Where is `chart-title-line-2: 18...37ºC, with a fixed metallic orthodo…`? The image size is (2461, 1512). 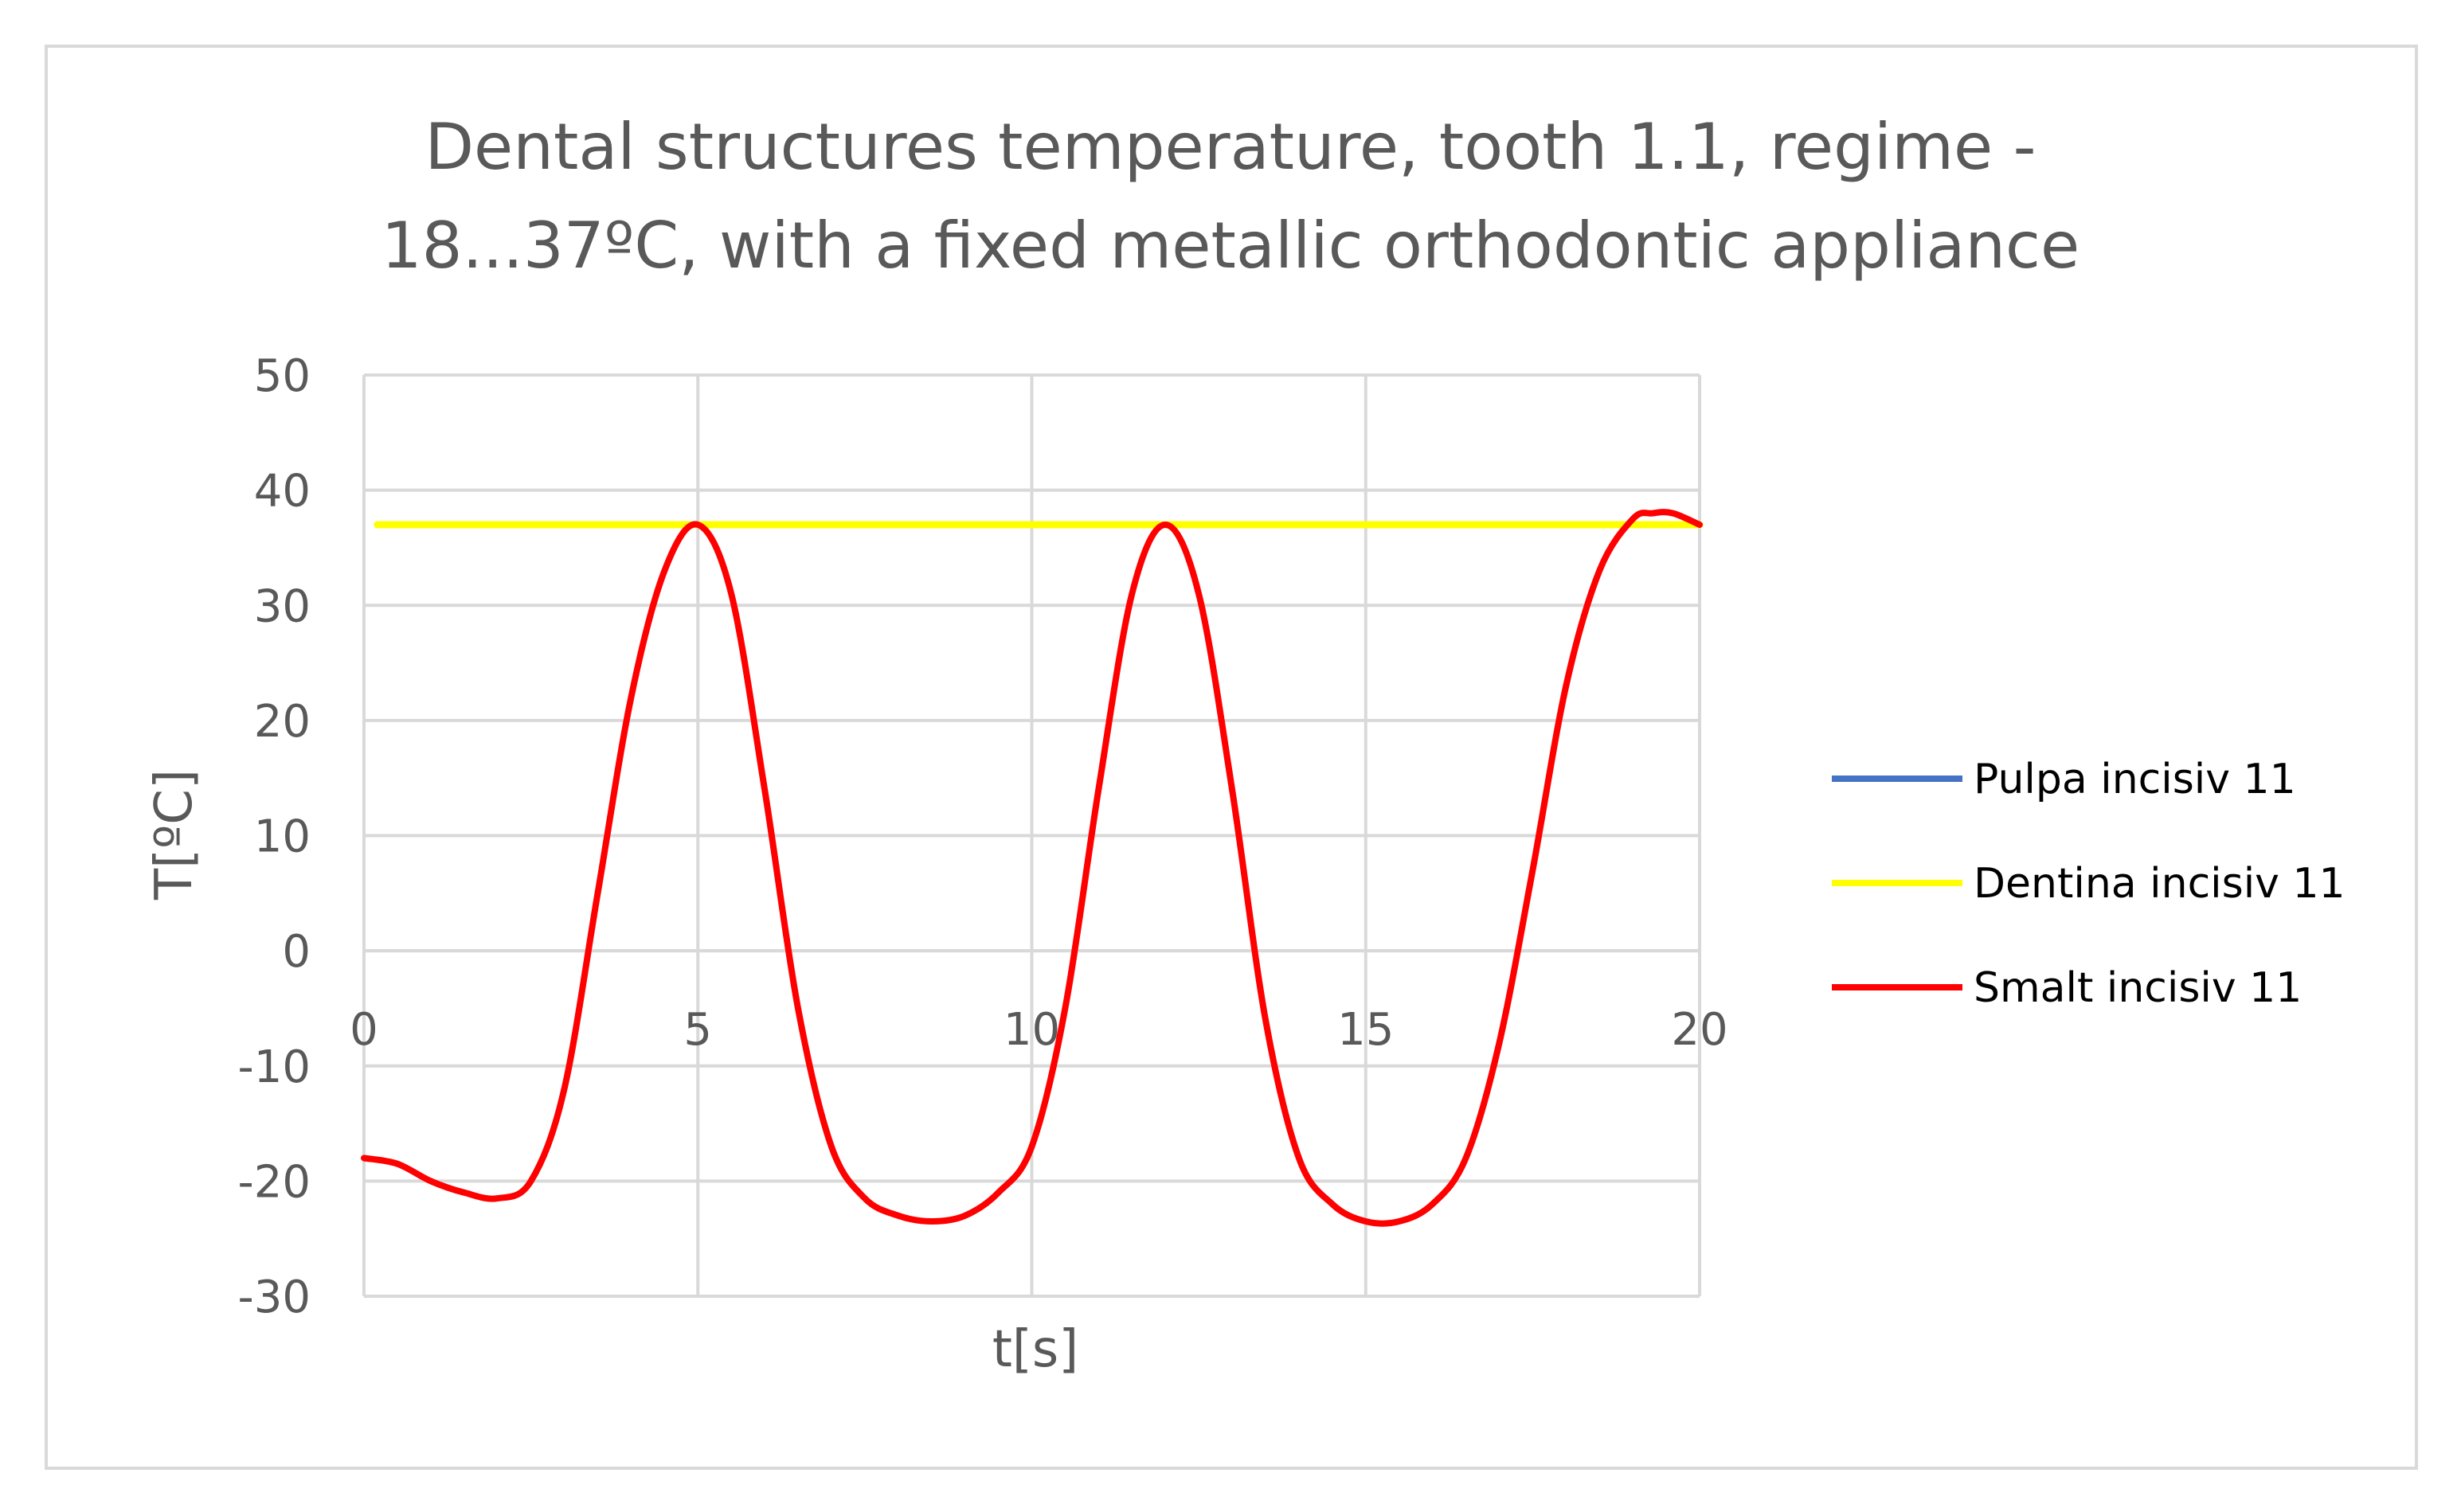
chart-title-line-2: 18...37ºC, with a fixed metallic orthodo… is located at coordinates (1230, 246).